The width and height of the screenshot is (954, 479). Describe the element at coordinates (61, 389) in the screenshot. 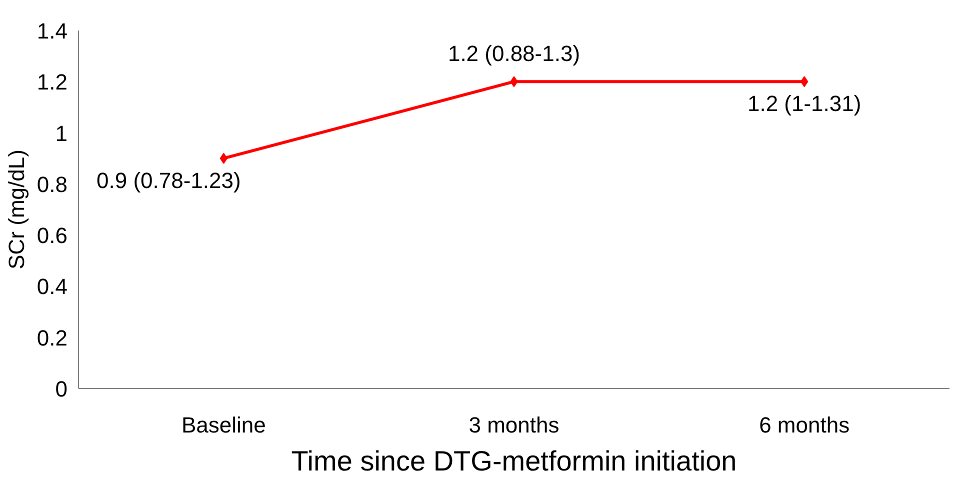

I see `y-tick-label: 0` at that location.